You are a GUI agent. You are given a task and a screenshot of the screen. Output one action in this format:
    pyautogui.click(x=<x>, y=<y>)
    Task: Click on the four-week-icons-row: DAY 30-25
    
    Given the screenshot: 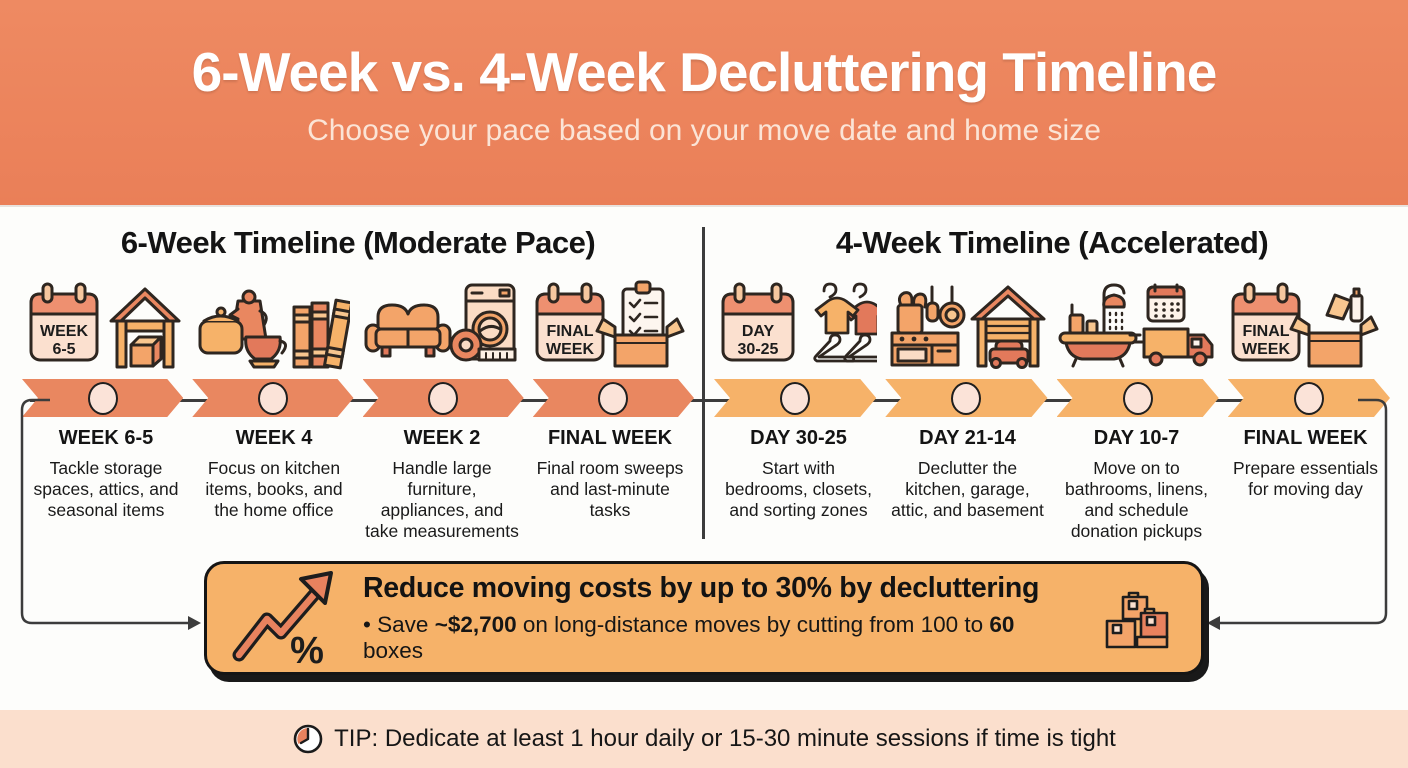 What is the action you would take?
    pyautogui.click(x=1052, y=325)
    